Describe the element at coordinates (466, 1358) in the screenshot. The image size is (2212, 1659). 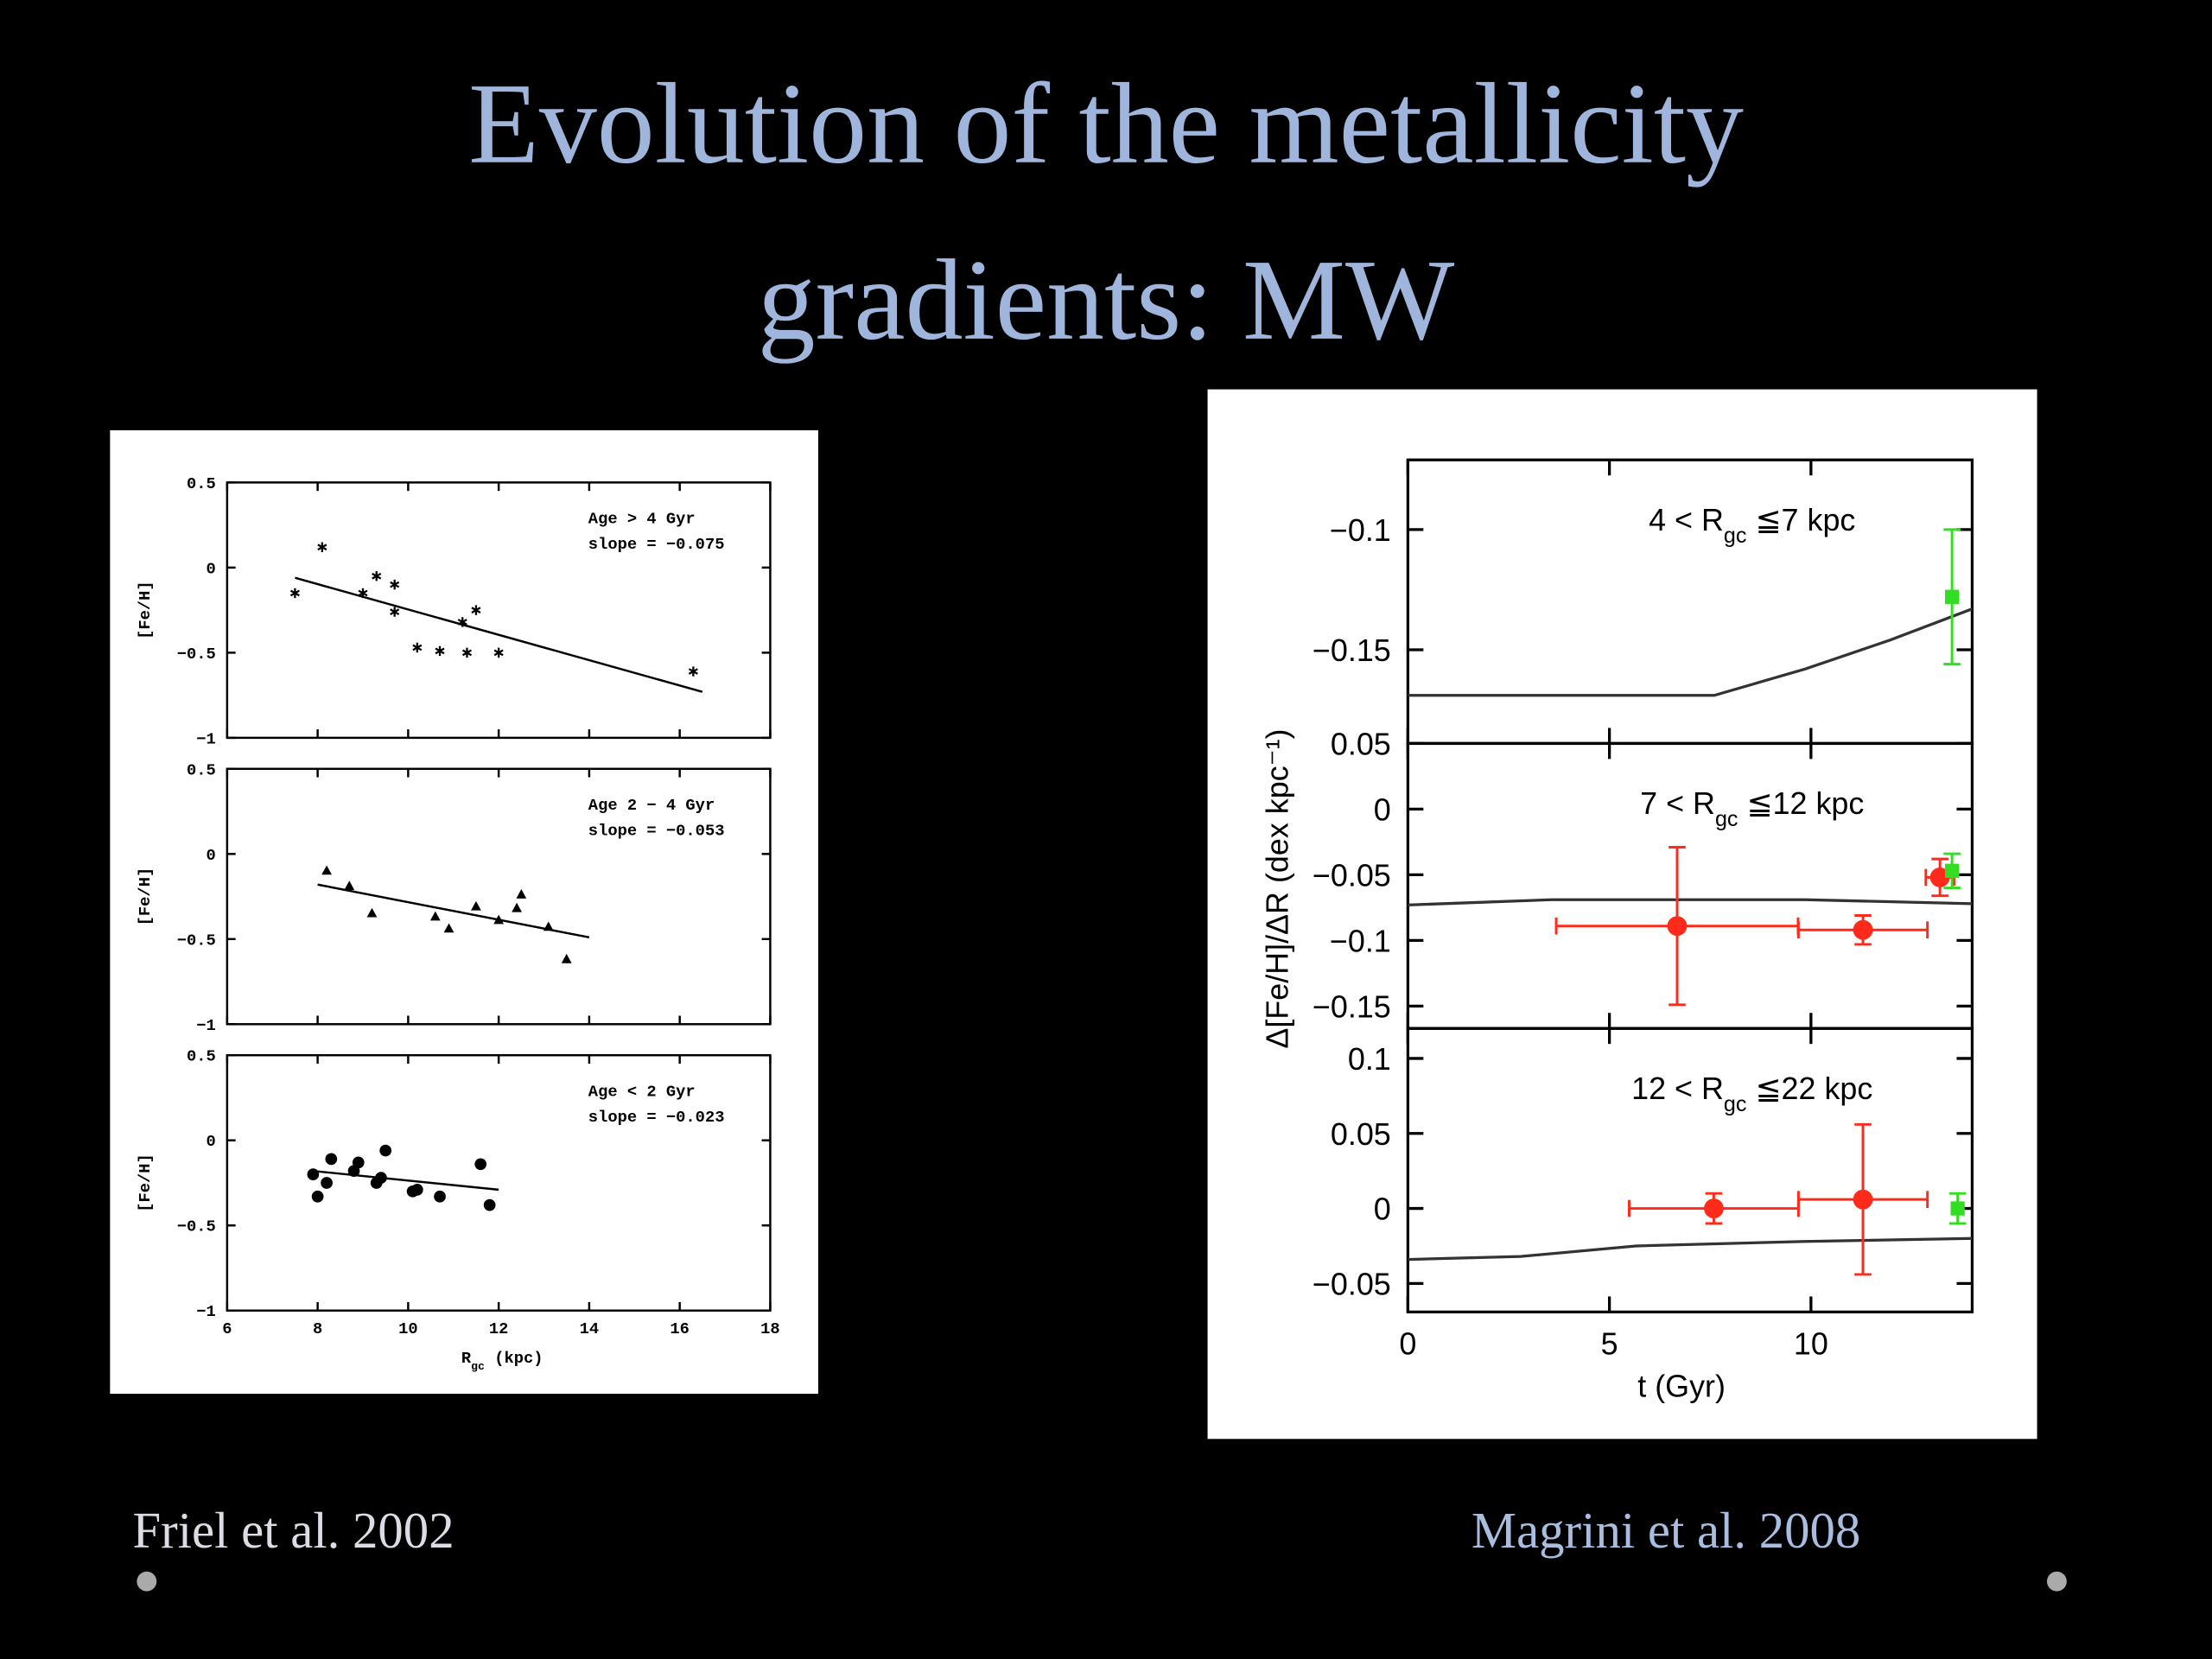
I see `x-axis-label-part: R` at that location.